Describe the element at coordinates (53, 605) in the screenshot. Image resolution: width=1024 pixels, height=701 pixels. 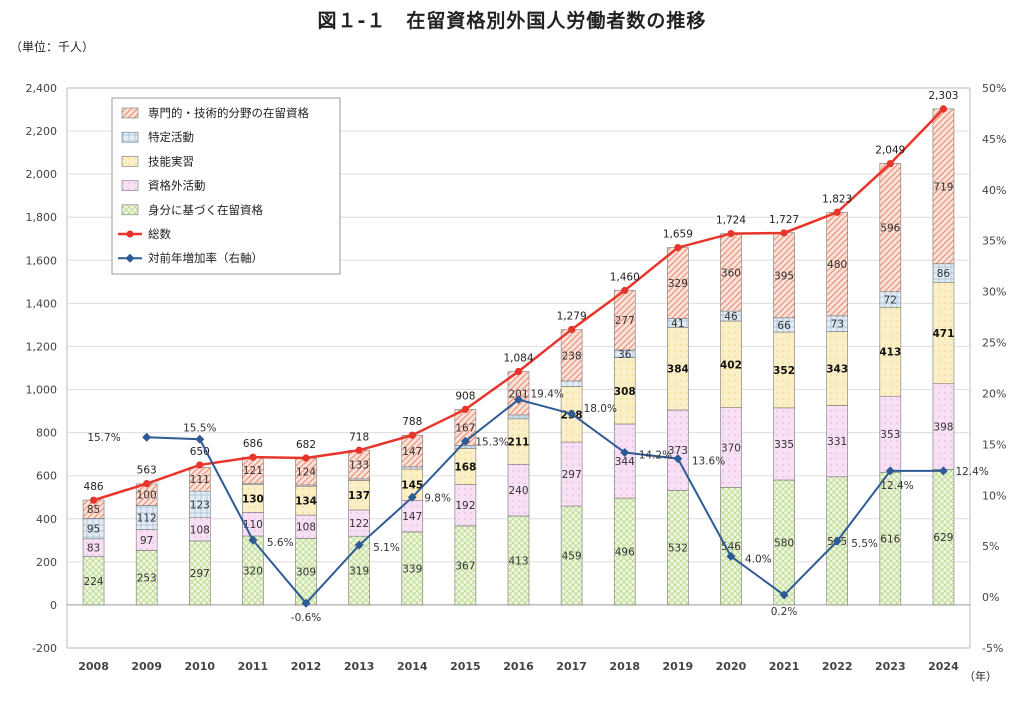
I see `left-axis-tick: 0` at that location.